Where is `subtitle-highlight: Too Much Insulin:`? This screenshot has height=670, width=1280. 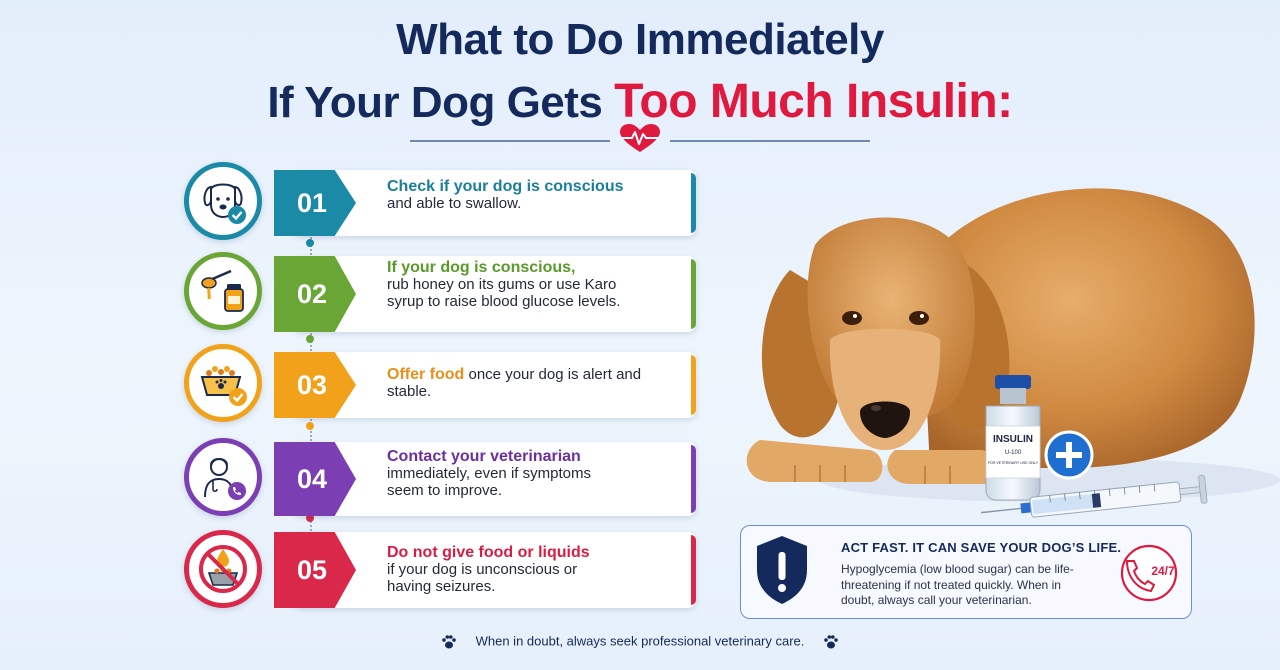
subtitle-highlight: Too Much Insulin: is located at coordinates (813, 101).